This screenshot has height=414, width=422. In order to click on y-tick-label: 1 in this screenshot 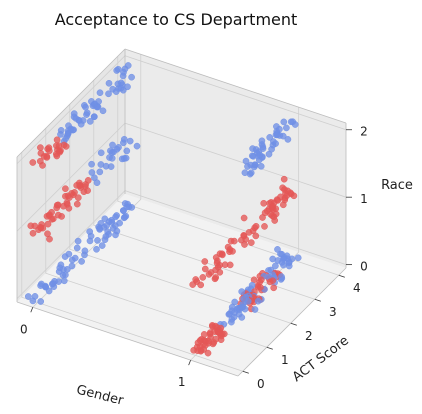, I will do `click(285, 360)`.